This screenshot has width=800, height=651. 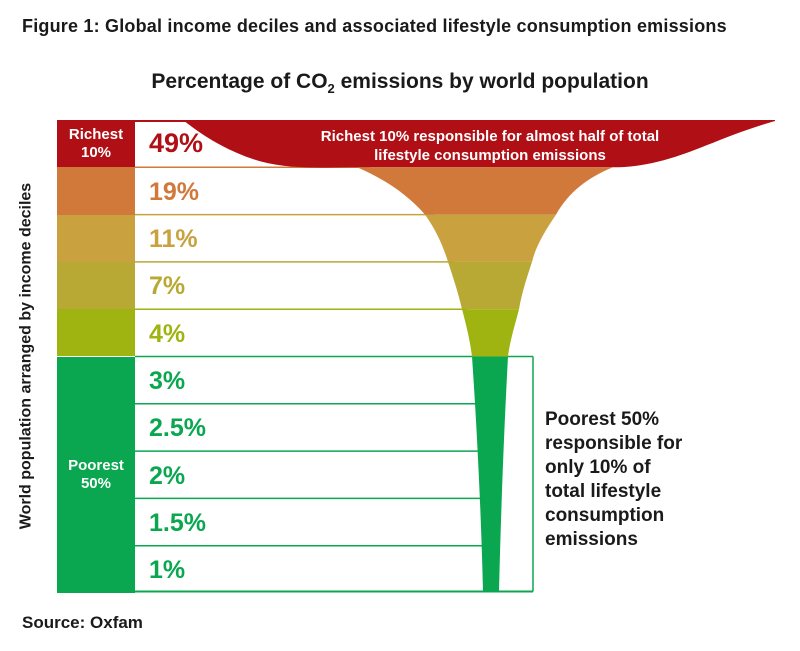 What do you see at coordinates (331, 89) in the screenshot?
I see `chart-title-subscript: 2` at bounding box center [331, 89].